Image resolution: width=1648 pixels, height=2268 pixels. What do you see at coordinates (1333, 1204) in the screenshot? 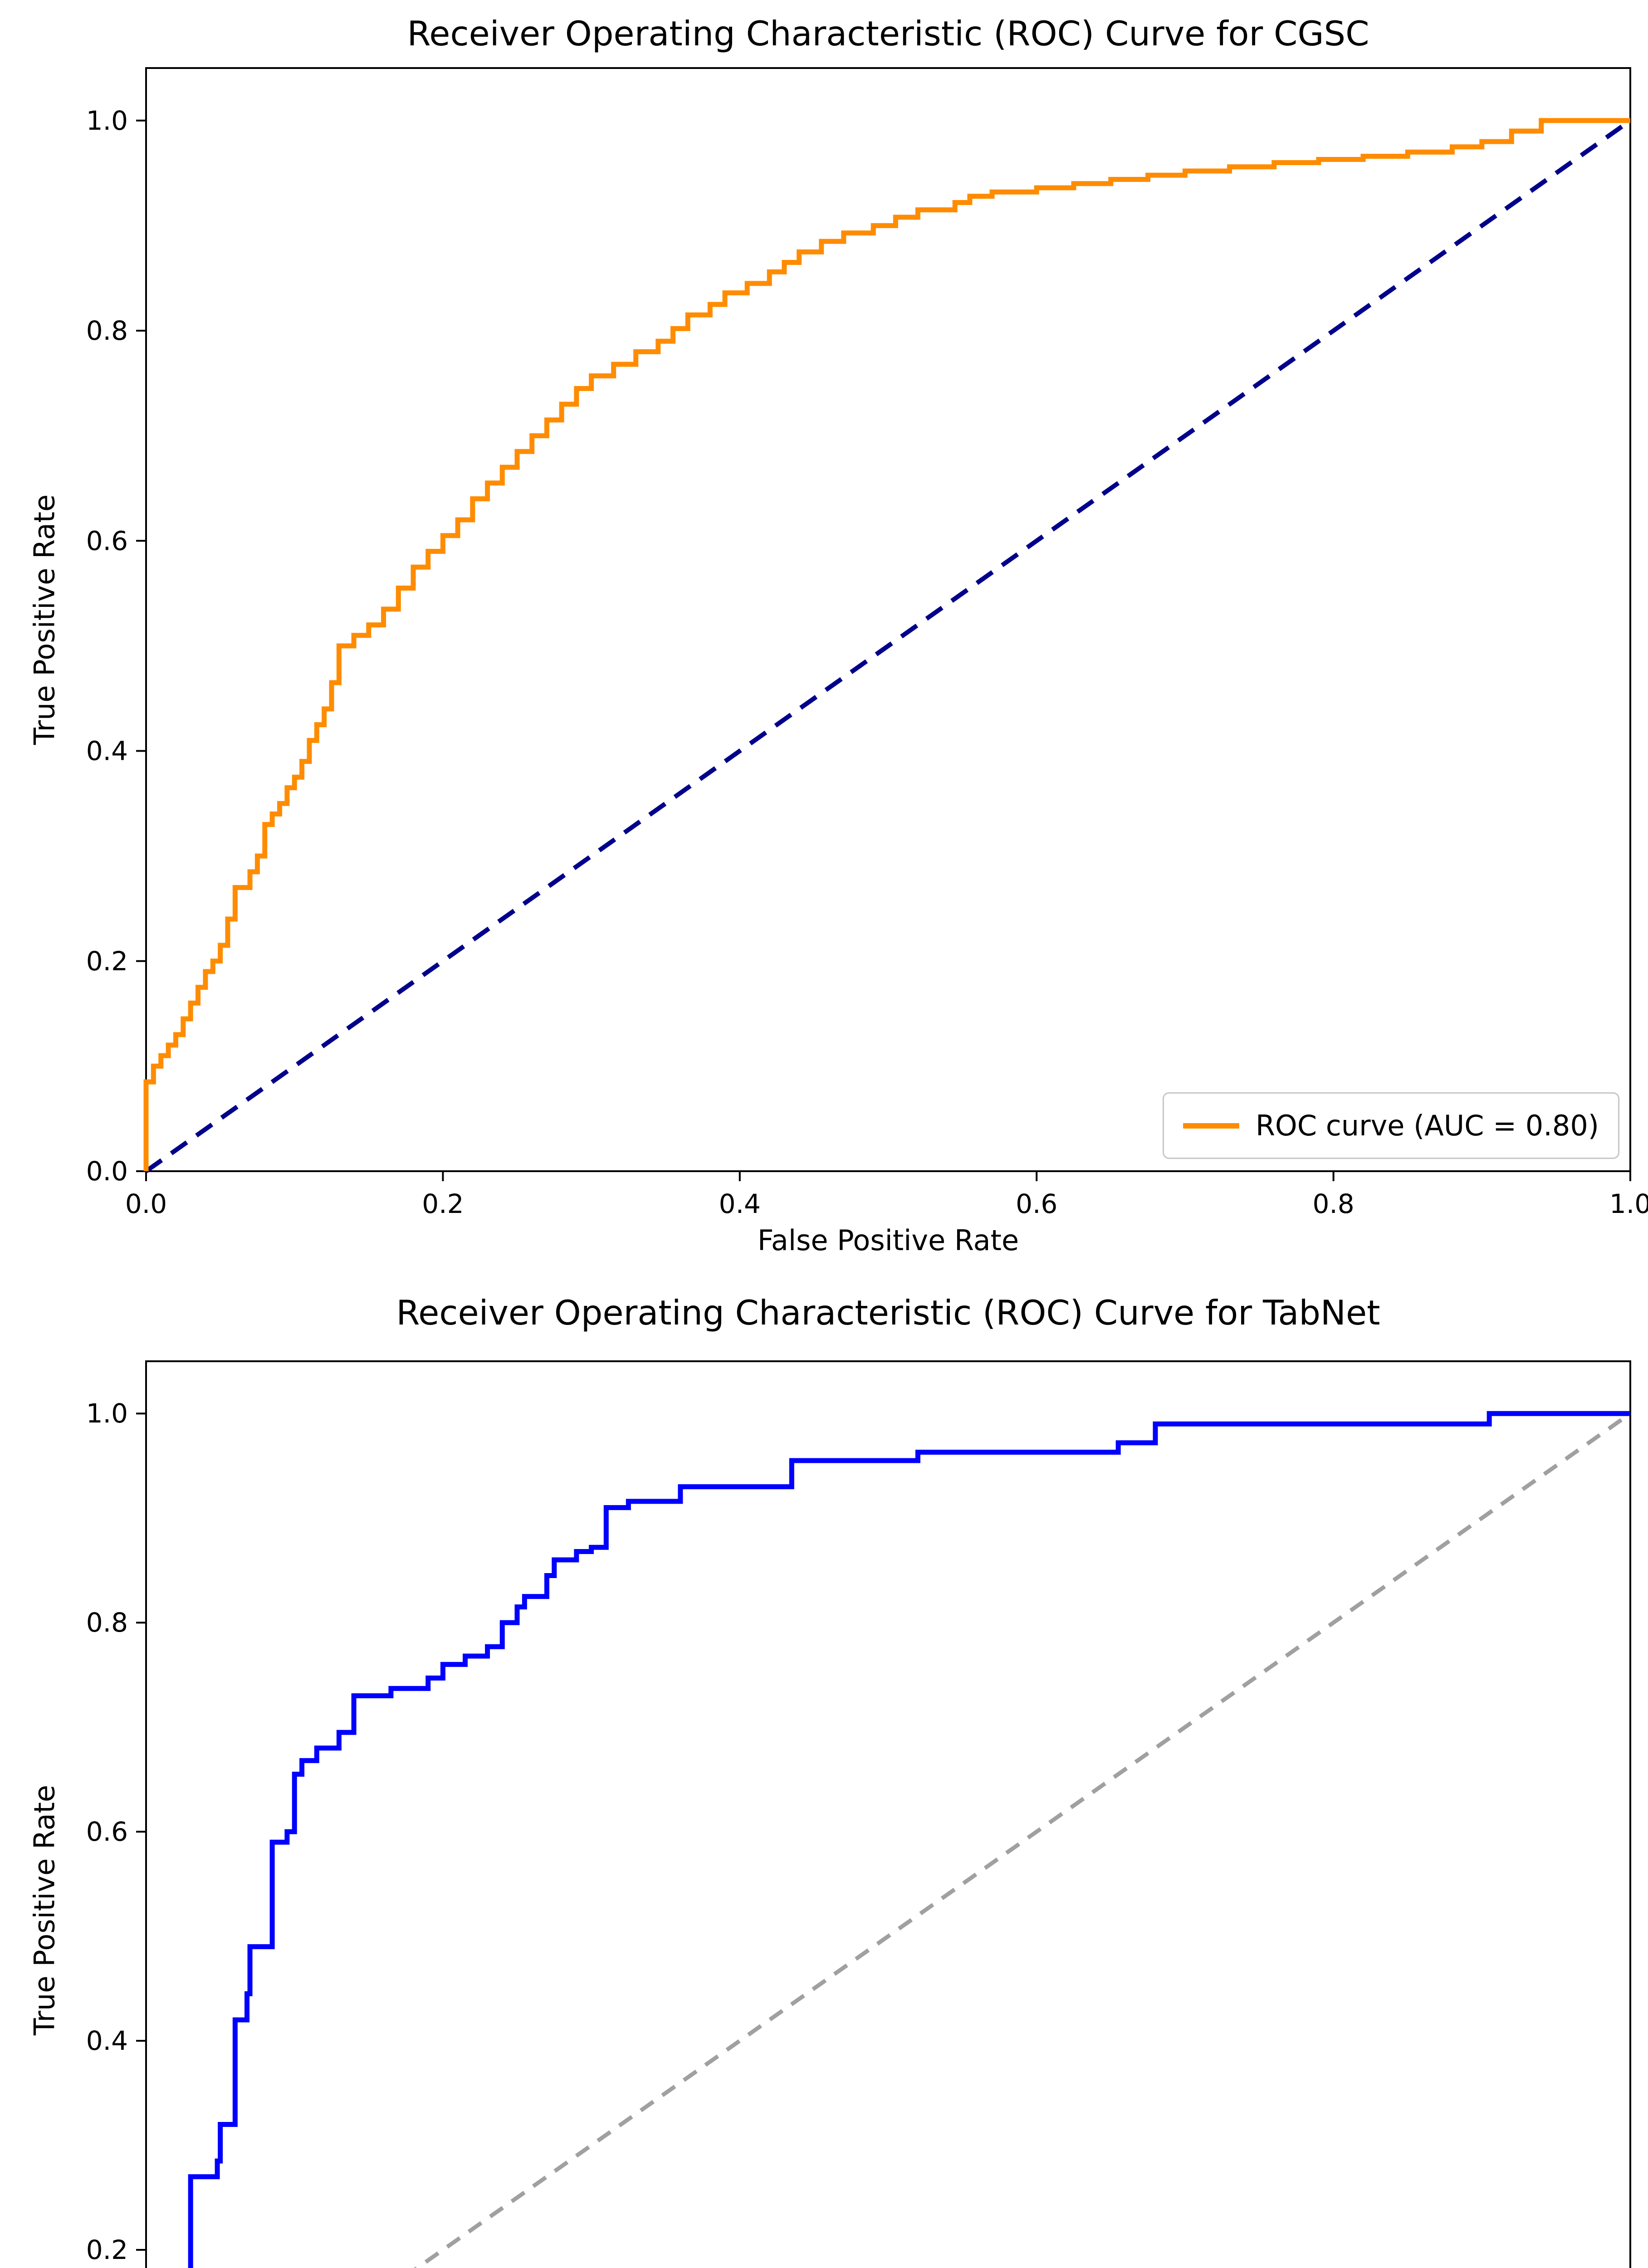
I see `x-tick-label: 0.8` at bounding box center [1333, 1204].